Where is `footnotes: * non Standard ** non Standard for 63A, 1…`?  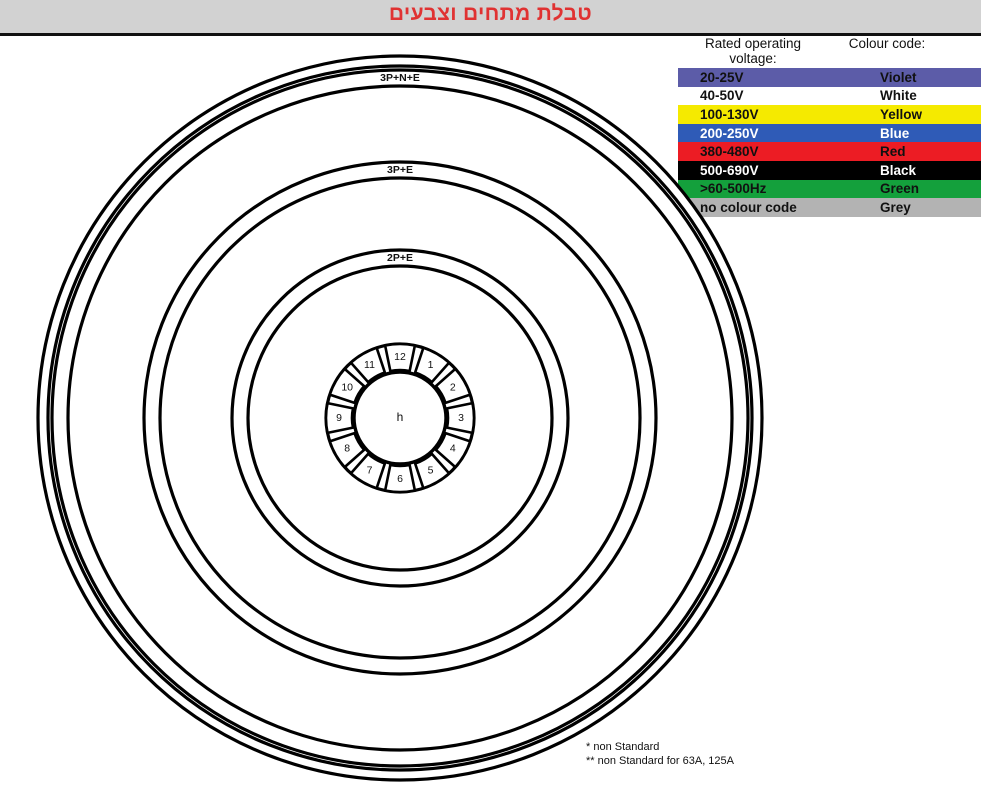
footnotes: * non Standard ** non Standard for 63A, 1… is located at coordinates (660, 754).